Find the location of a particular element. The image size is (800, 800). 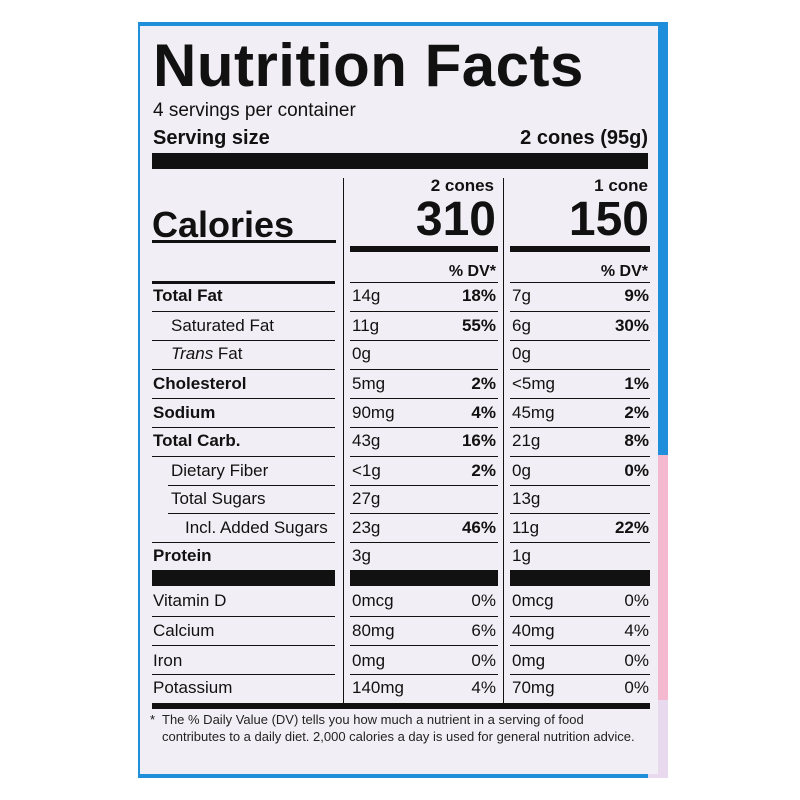

micronutrient-amount-col1: 0mg is located at coordinates (369, 660).